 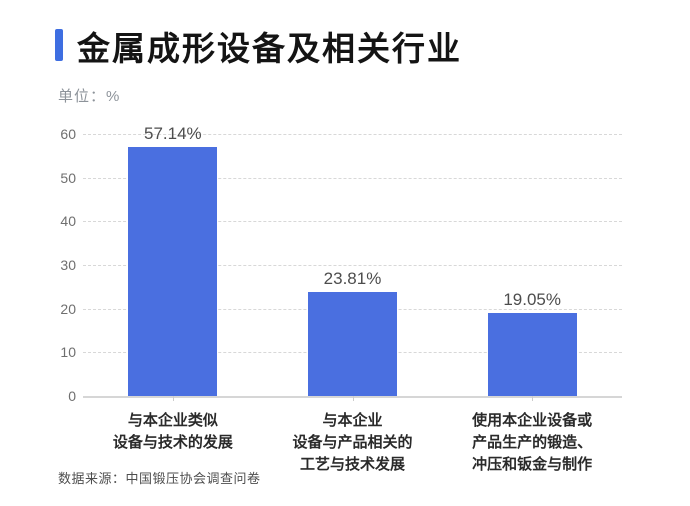 What do you see at coordinates (89, 96) in the screenshot?
I see `unit-label: 单位：%` at bounding box center [89, 96].